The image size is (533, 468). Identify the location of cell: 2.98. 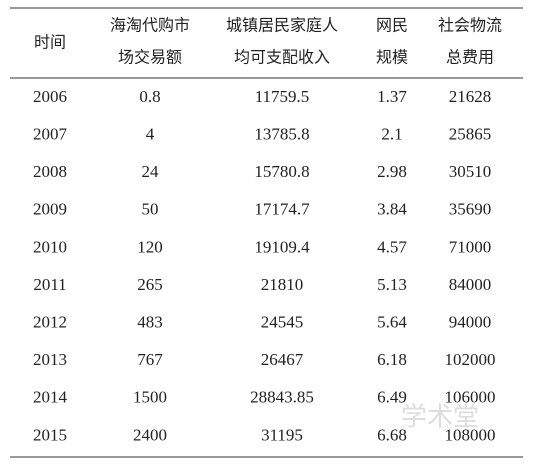
(392, 171).